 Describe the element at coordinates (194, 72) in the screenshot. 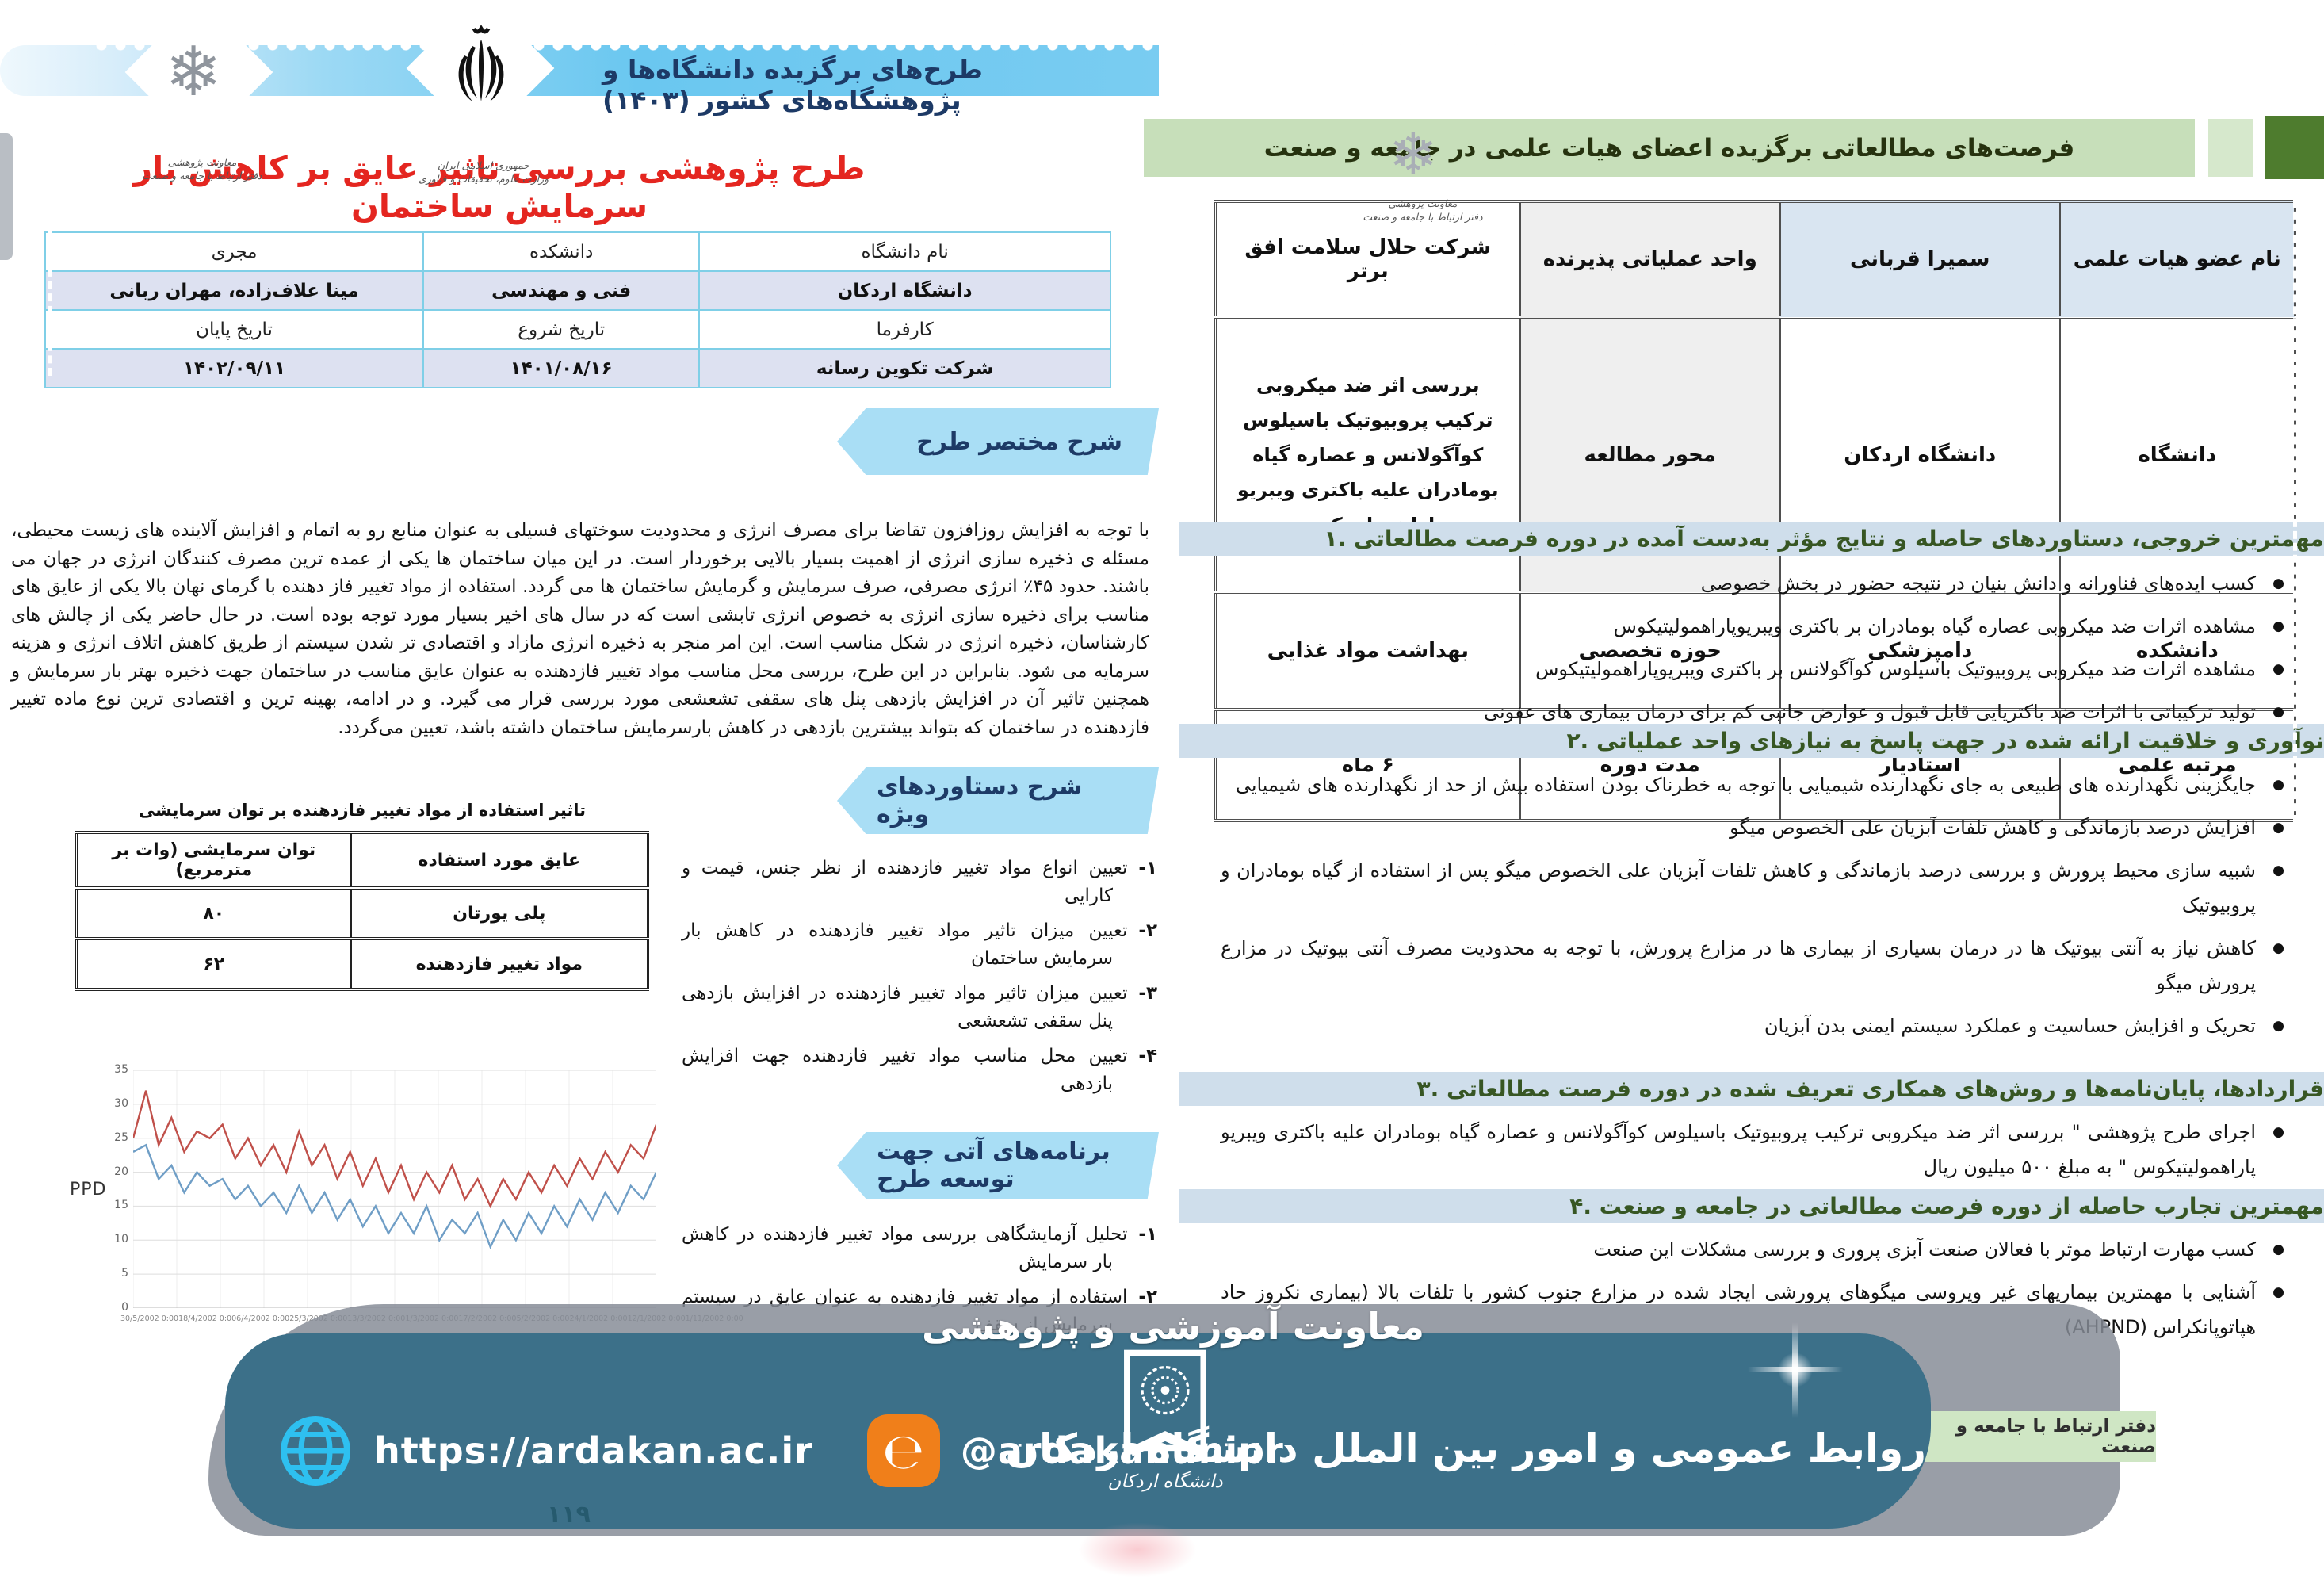

I see `research-office-logo-icon: ❄` at that location.